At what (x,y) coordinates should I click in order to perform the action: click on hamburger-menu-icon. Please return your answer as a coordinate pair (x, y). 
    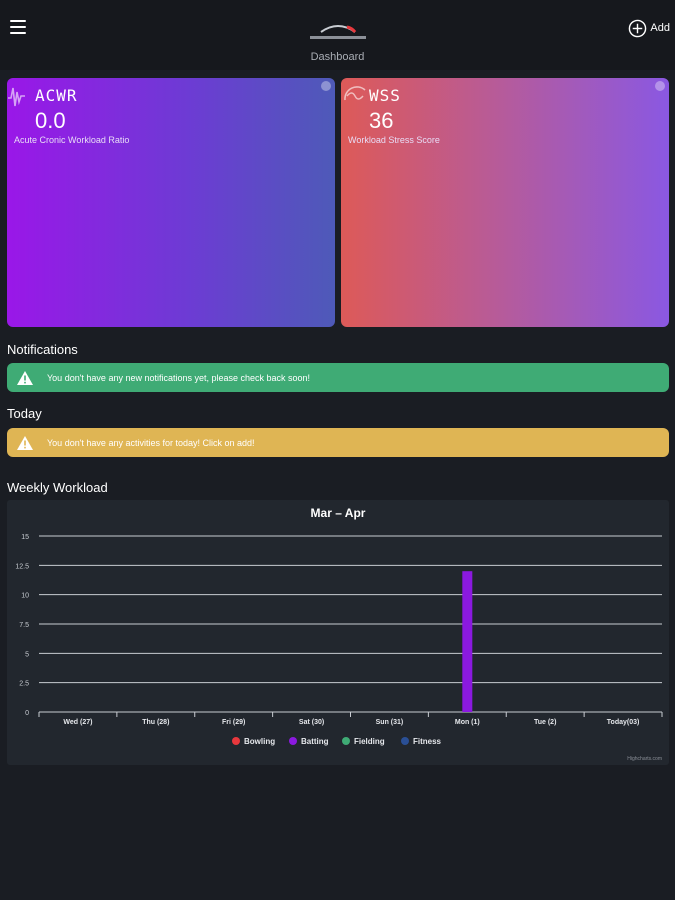
    Looking at the image, I should click on (18, 27).